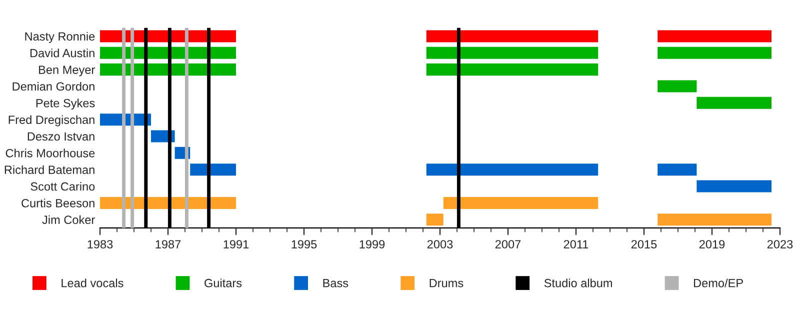 The image size is (800, 328). Describe the element at coordinates (61, 136) in the screenshot. I see `y-tick-label: Deszo Istvan` at that location.